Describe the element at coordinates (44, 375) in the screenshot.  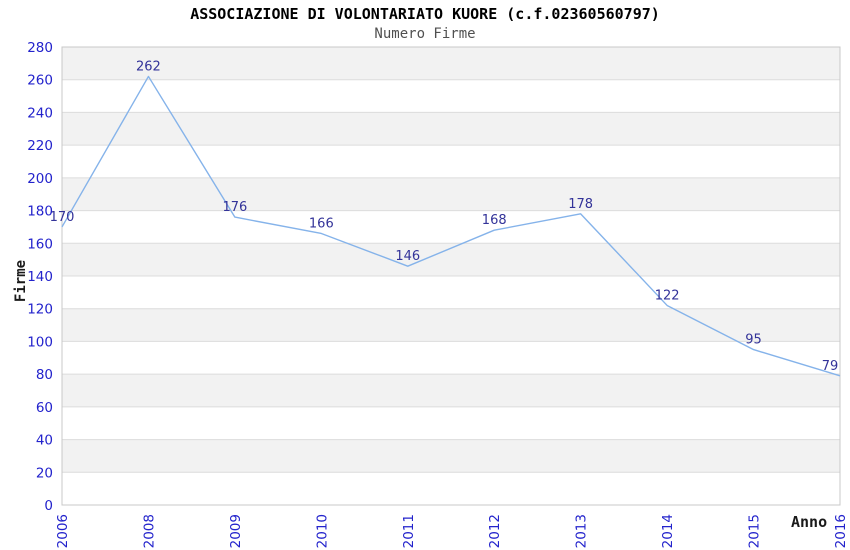
I see `y-tick-label: 80` at that location.